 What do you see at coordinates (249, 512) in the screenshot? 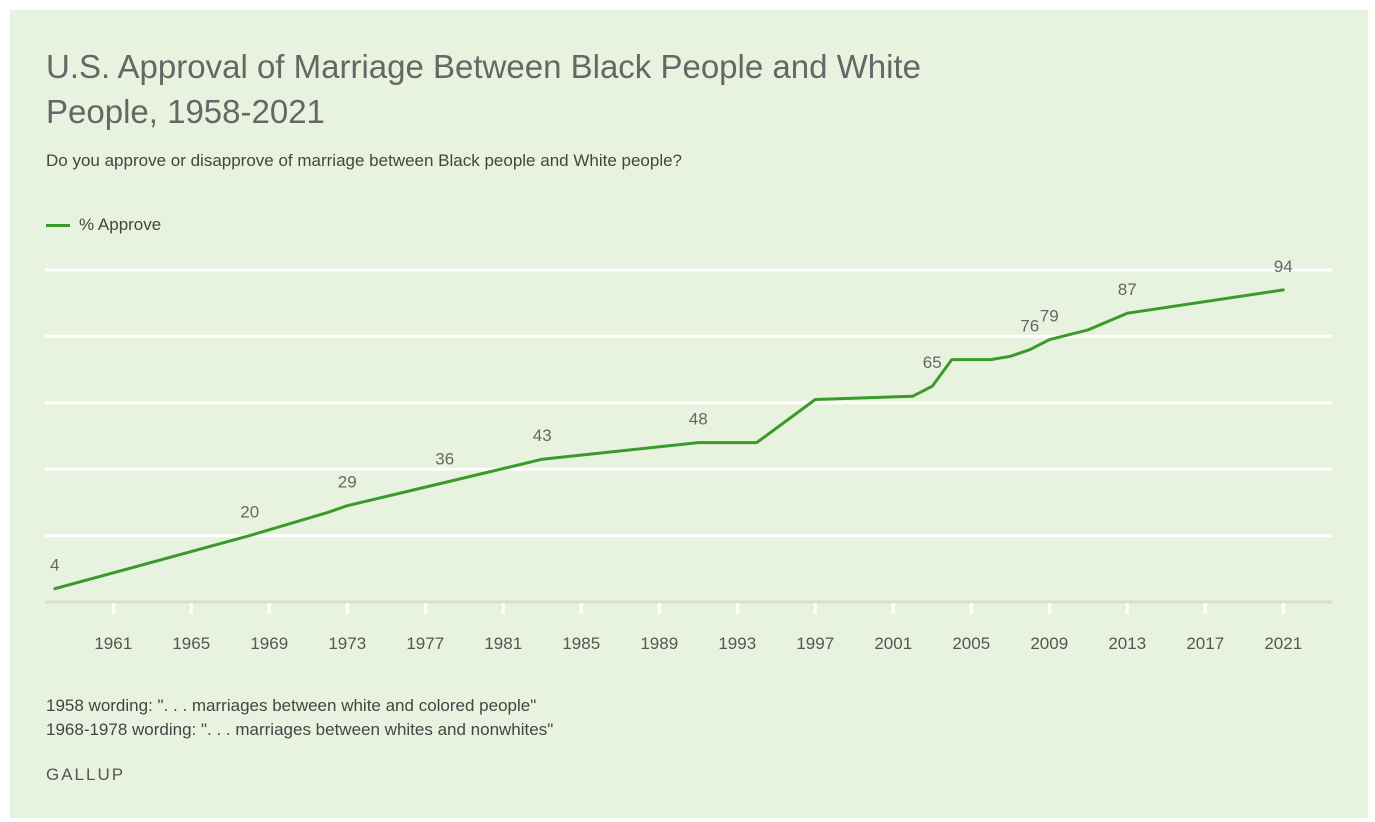
I see `data-label-1968: 20` at bounding box center [249, 512].